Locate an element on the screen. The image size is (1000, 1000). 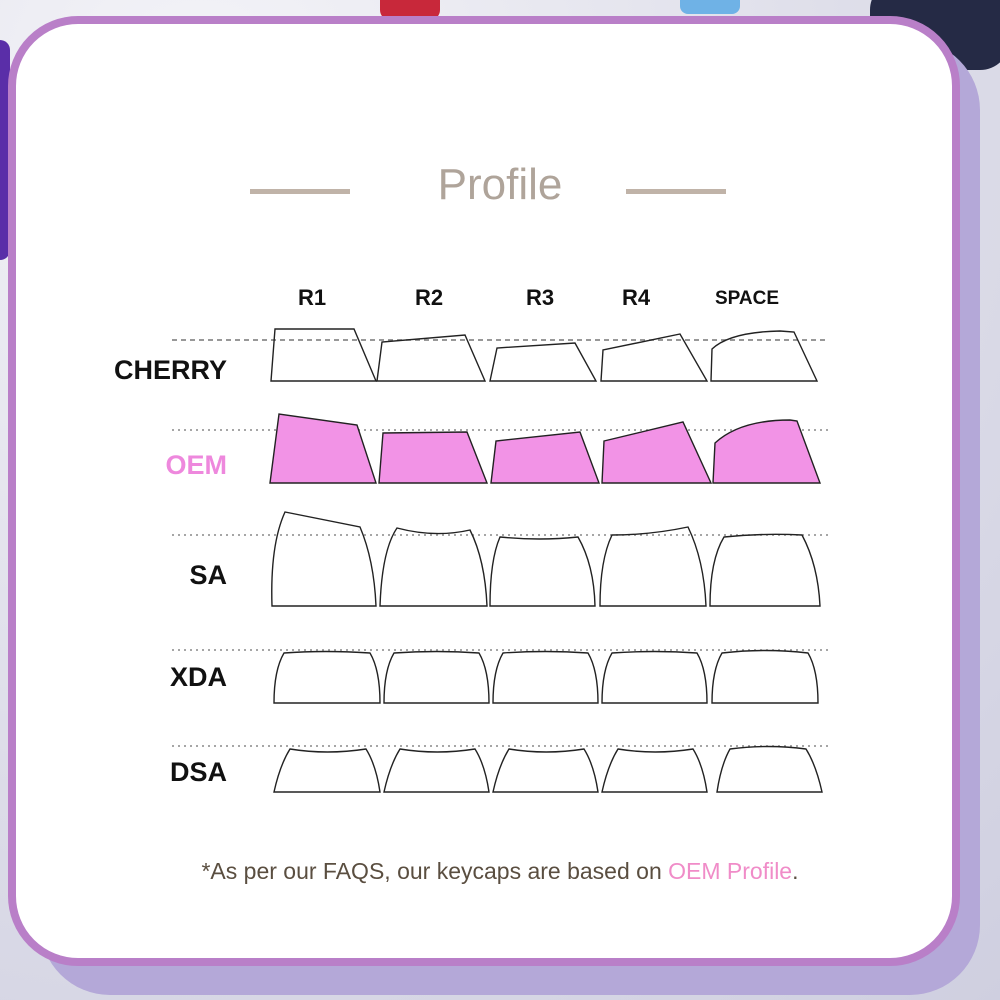
oem-profile-highlight: OEM Profile is located at coordinates (730, 871).